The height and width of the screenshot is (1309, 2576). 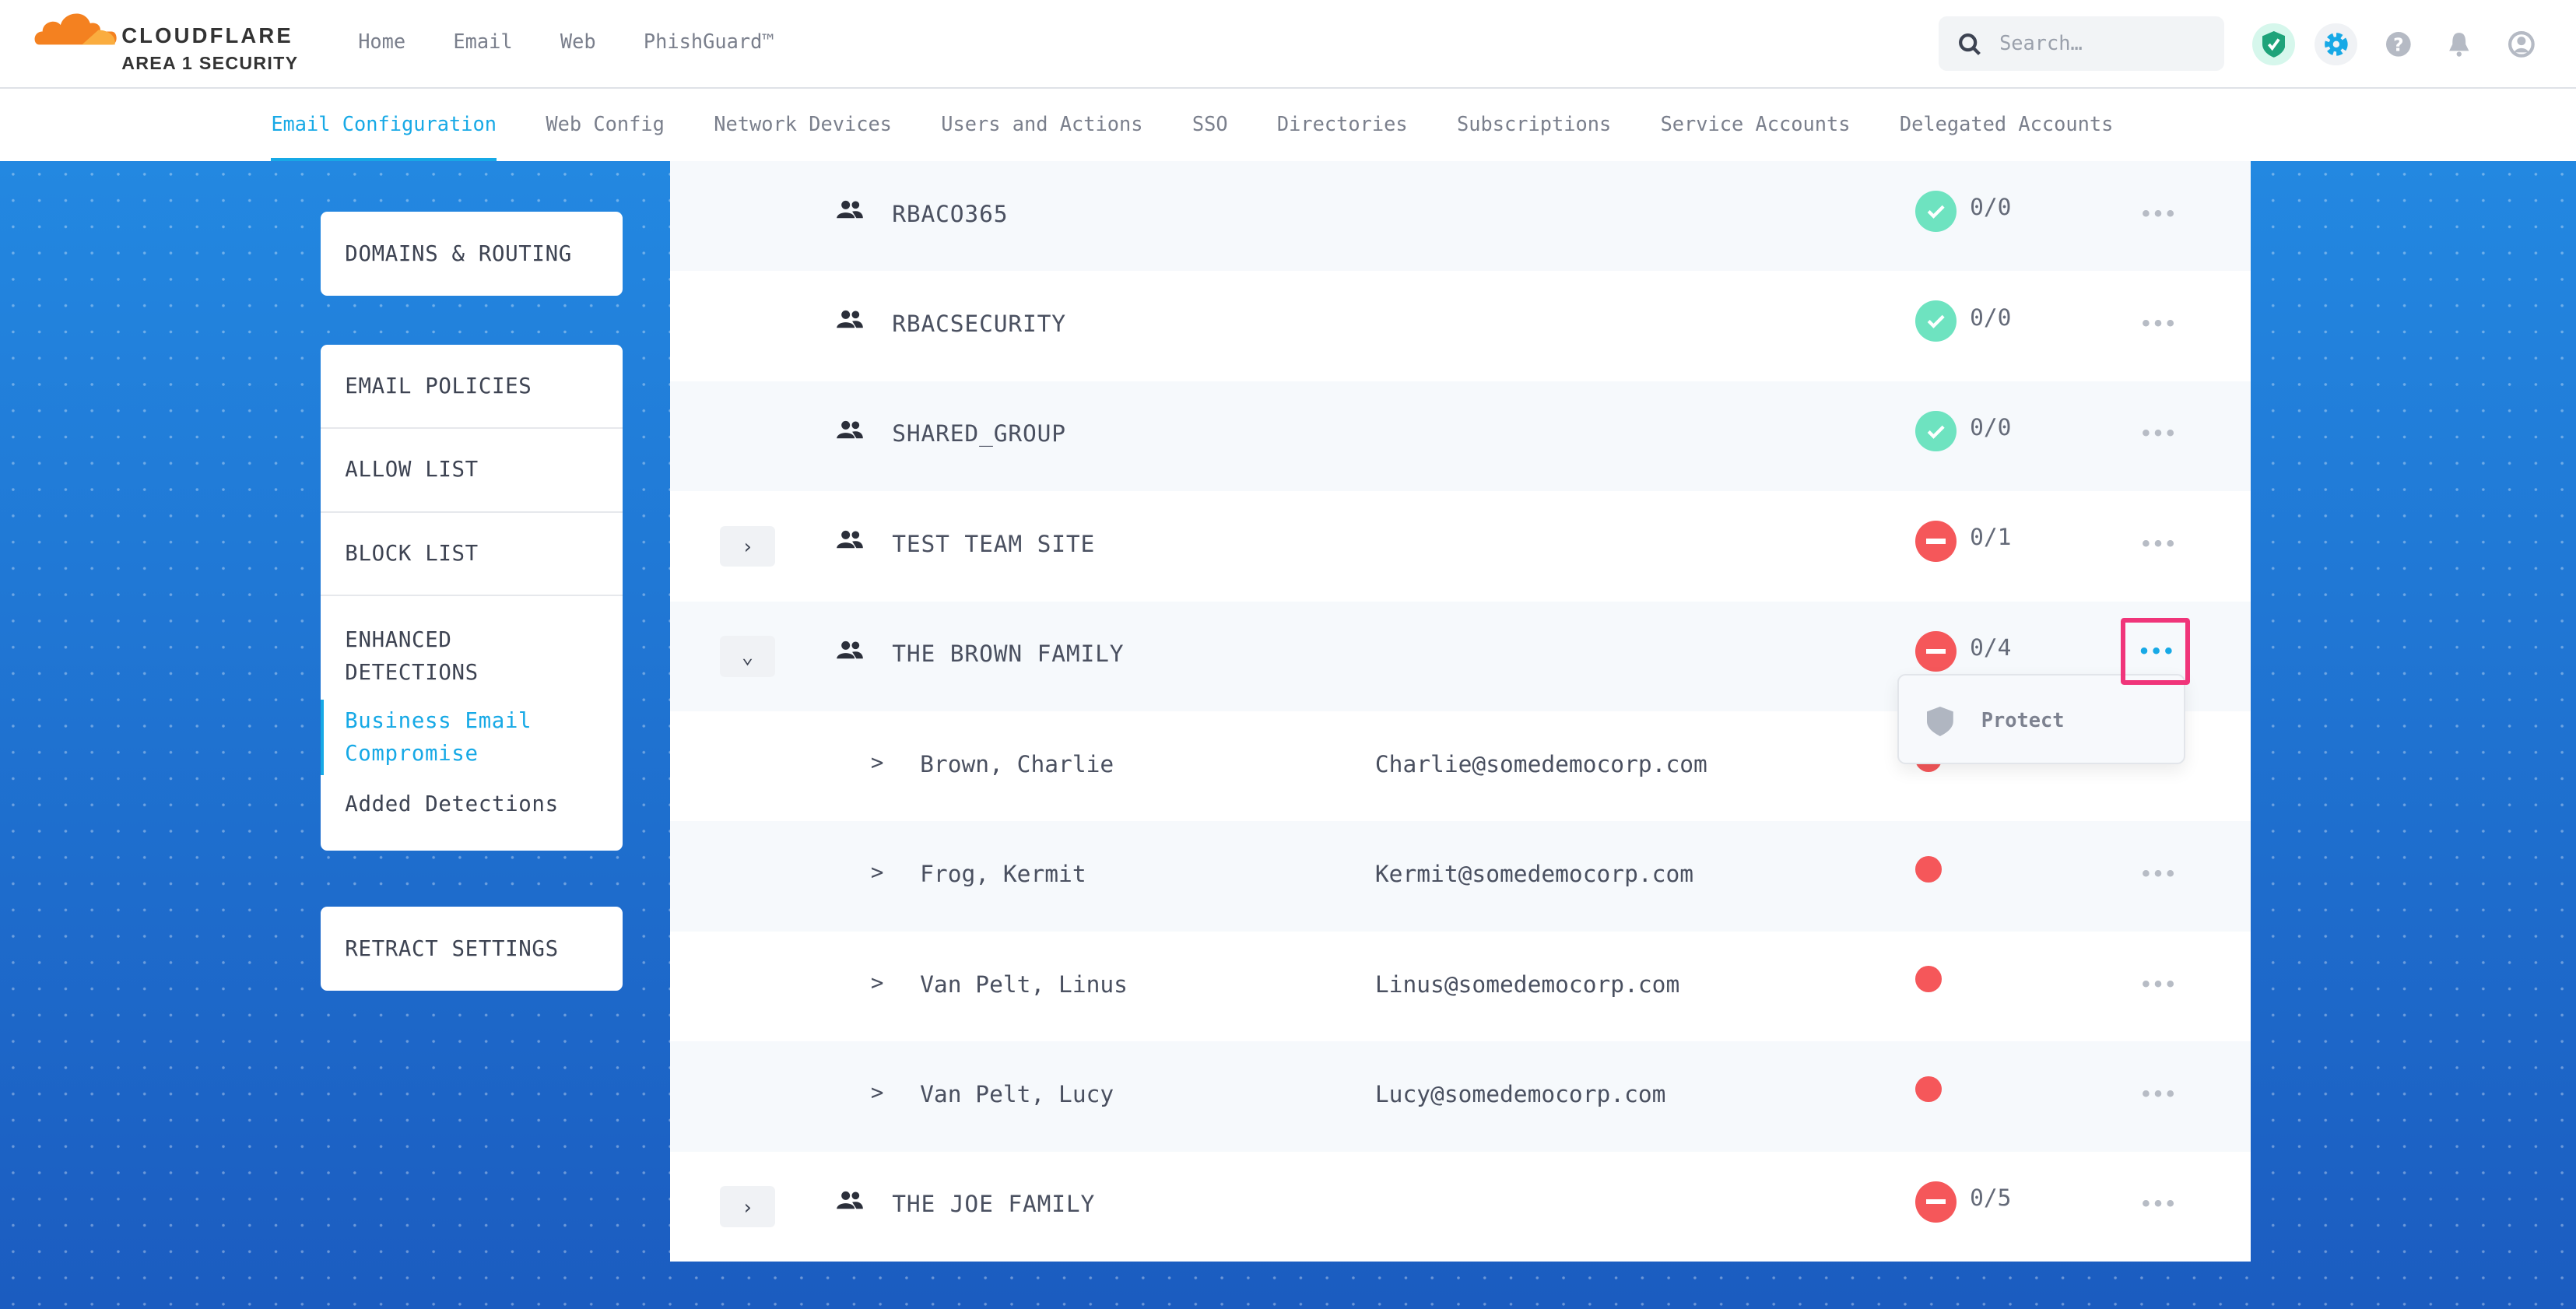 What do you see at coordinates (1003, 874) in the screenshot?
I see `member-name: Frog, Kermit` at bounding box center [1003, 874].